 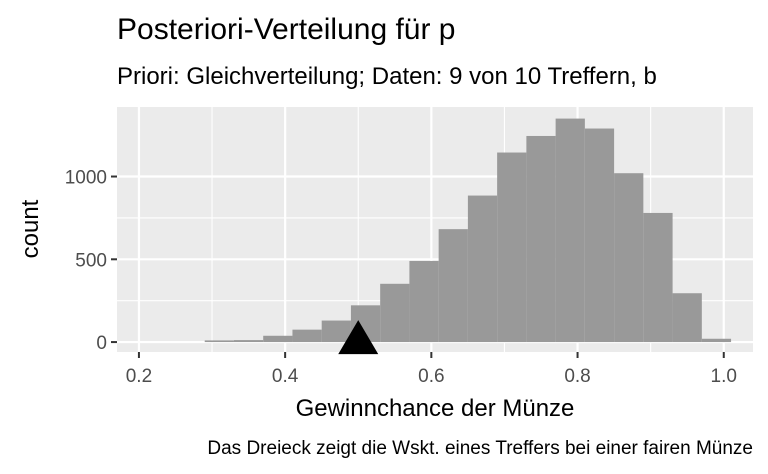 What do you see at coordinates (435, 408) in the screenshot?
I see `x-axis-label: Gewinnchance der Münze` at bounding box center [435, 408].